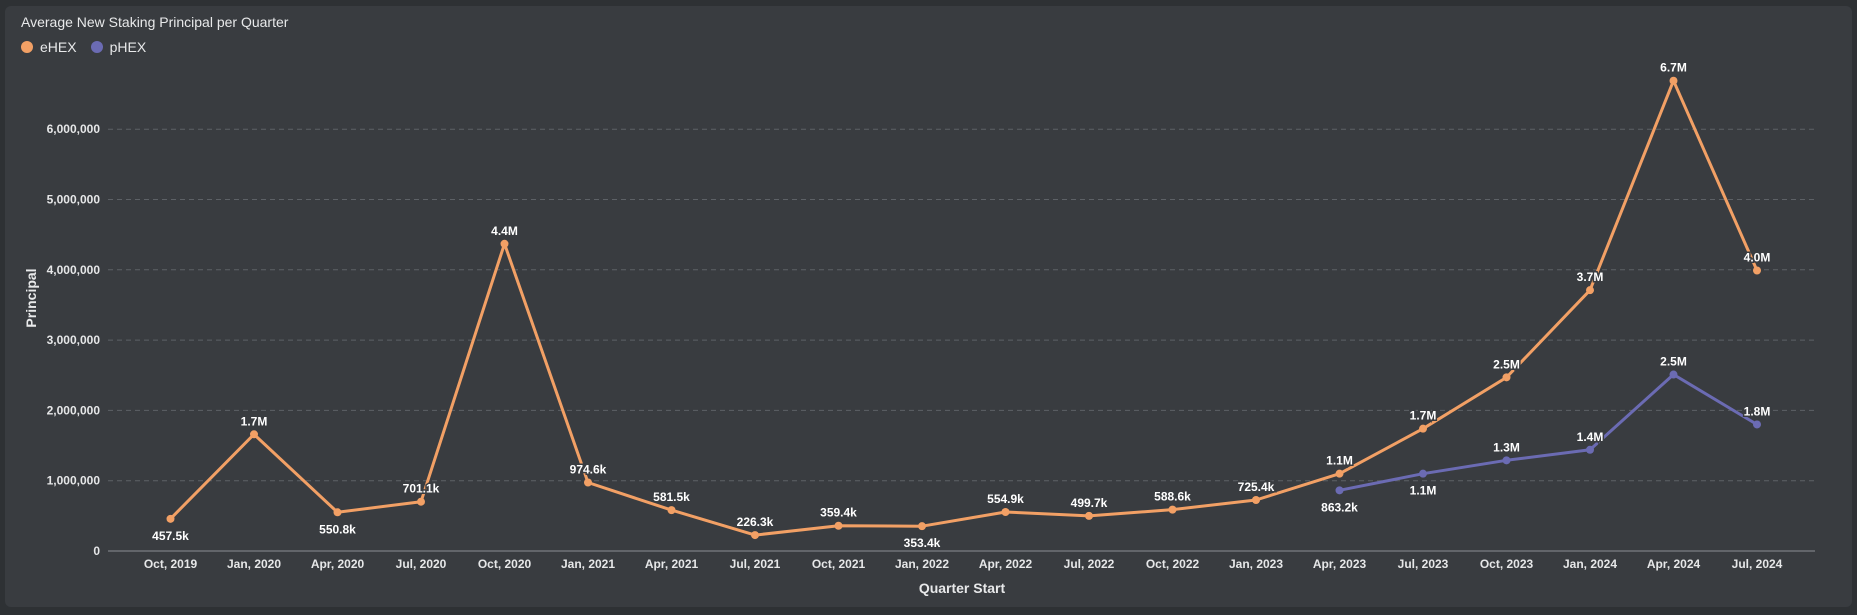 The width and height of the screenshot is (1857, 615). What do you see at coordinates (96, 551) in the screenshot?
I see `y-tick-label: 0` at bounding box center [96, 551].